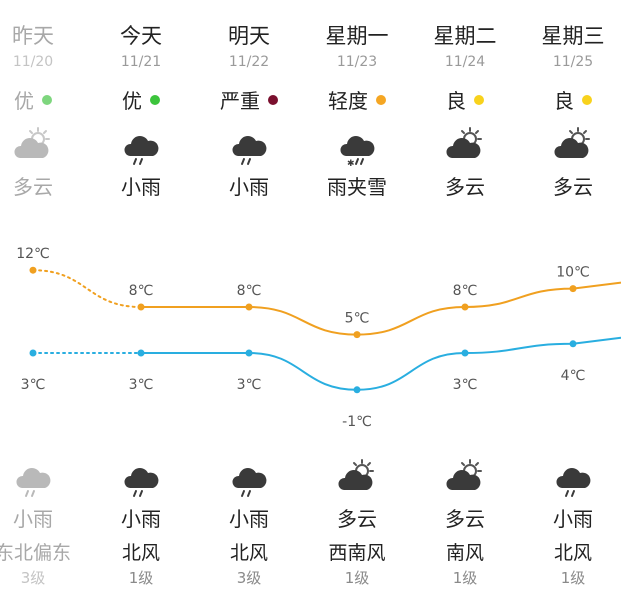 This screenshot has width=621, height=610. I want to click on day-condition: 雨夹雪, so click(357, 187).